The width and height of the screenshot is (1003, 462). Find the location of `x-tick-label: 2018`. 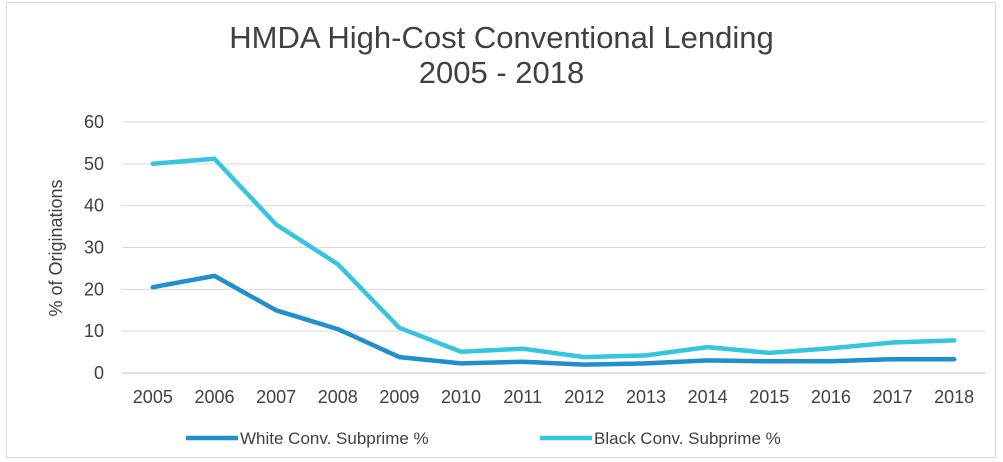

x-tick-label: 2018 is located at coordinates (954, 397).